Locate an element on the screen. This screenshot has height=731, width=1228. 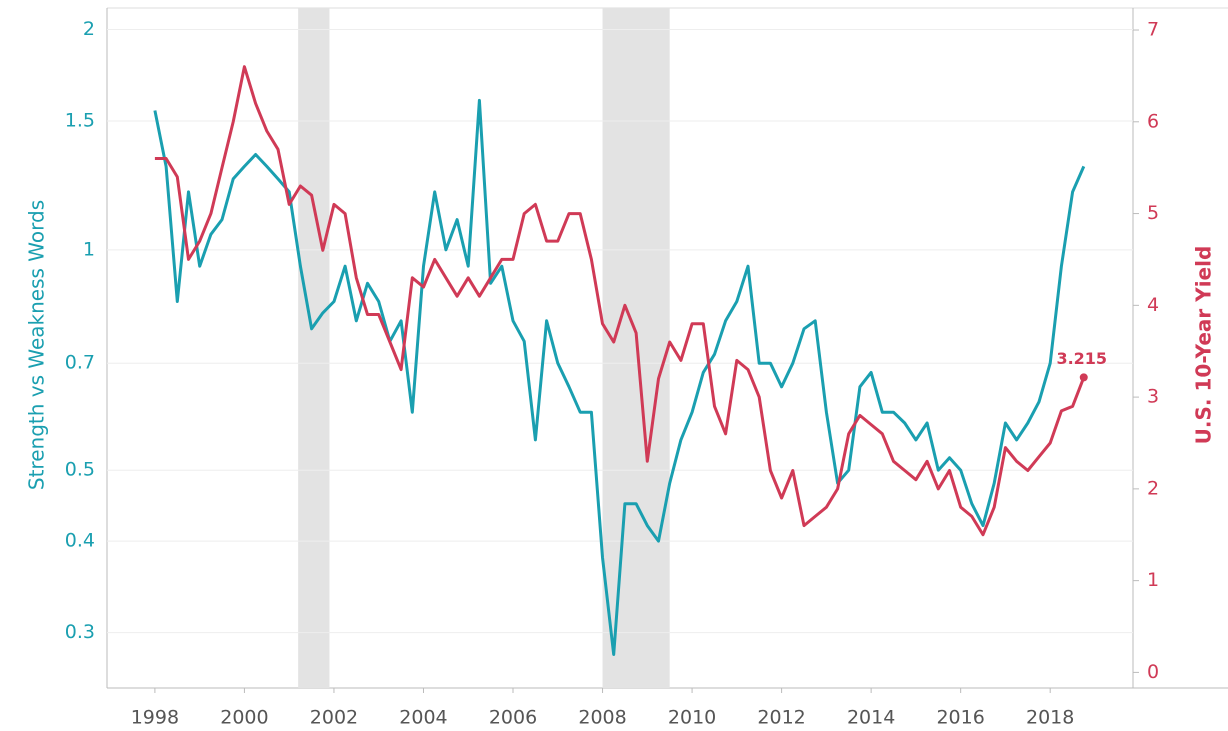
y-tick-label: 0.3 is located at coordinates (80, 632).